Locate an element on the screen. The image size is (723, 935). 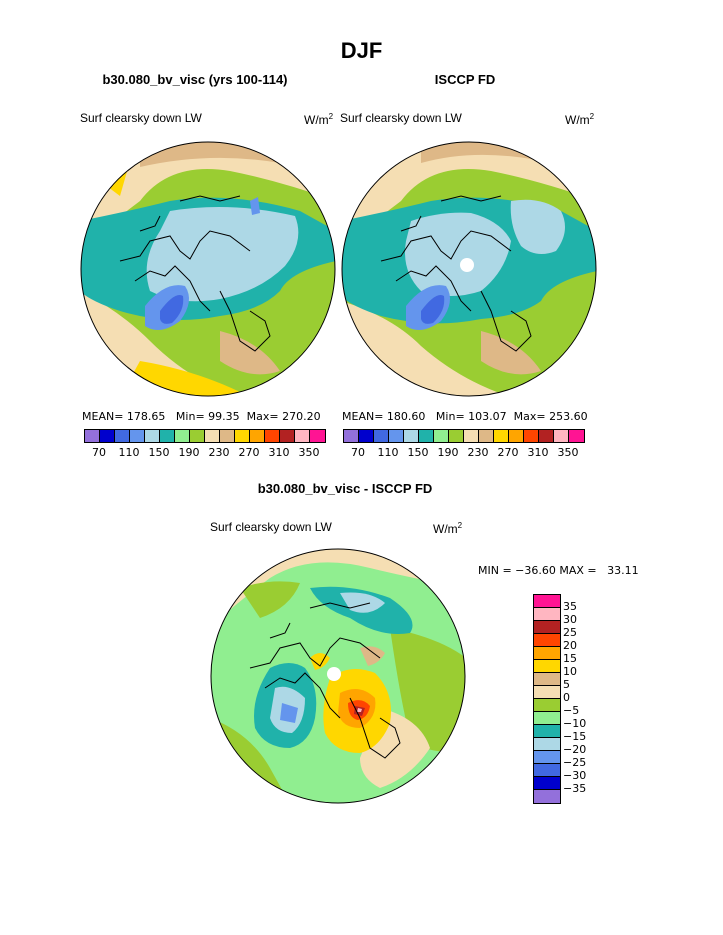
stat-min: 99.35 is located at coordinates (224, 416).